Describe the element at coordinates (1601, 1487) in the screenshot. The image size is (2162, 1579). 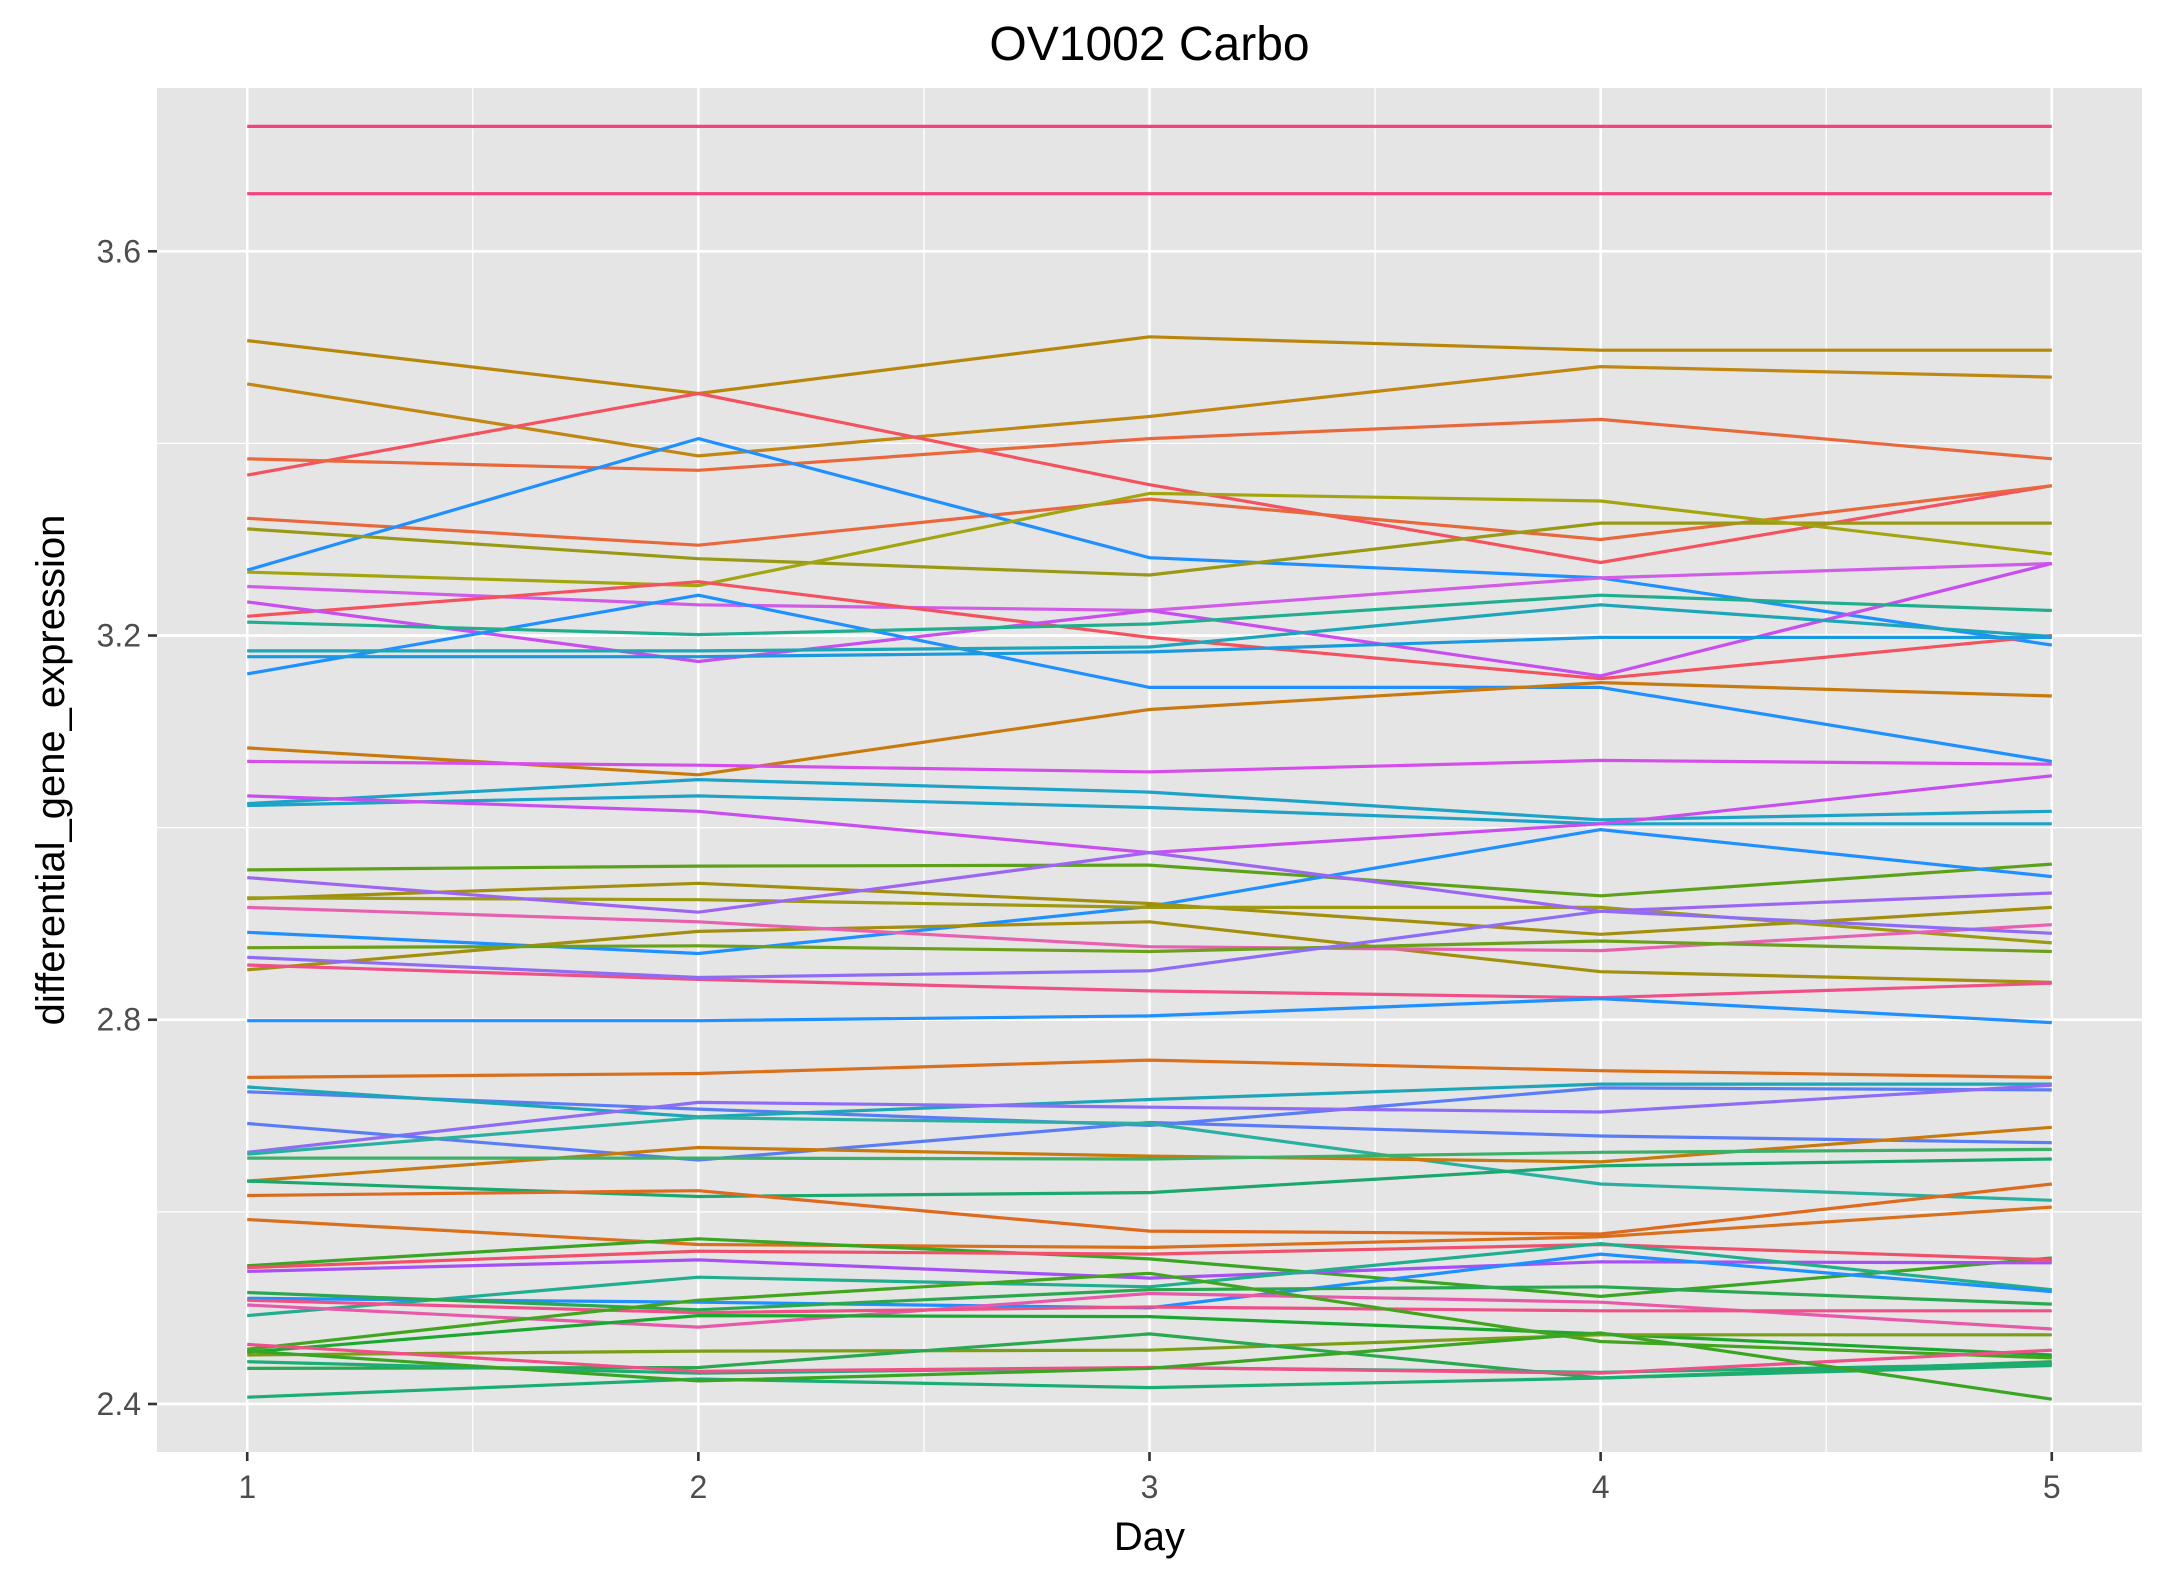
I see `x-tick-label: 4` at that location.